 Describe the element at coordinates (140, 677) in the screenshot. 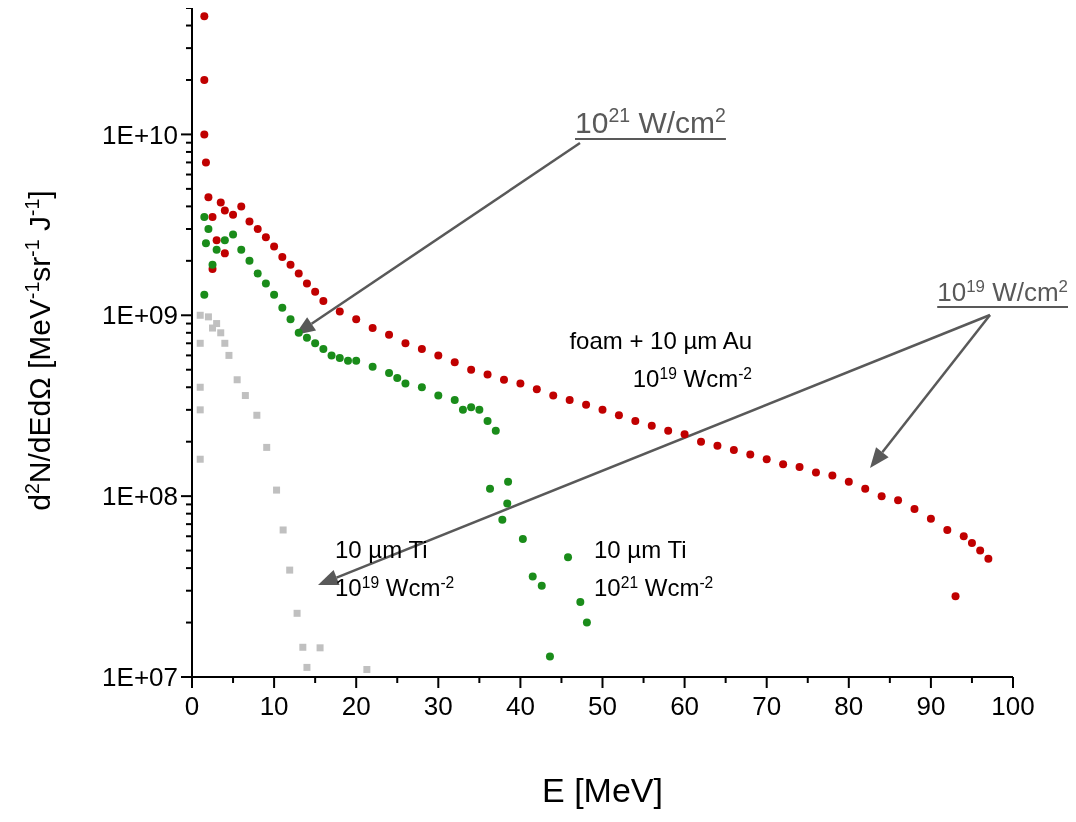

I see `y-tick-label: 1E+07` at that location.